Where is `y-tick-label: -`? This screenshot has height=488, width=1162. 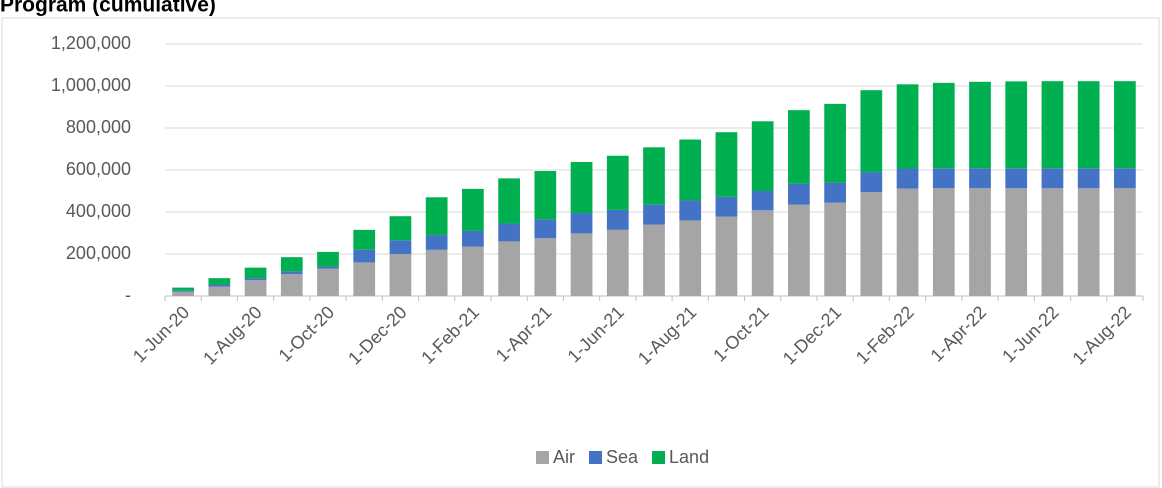 y-tick-label: - is located at coordinates (128, 295).